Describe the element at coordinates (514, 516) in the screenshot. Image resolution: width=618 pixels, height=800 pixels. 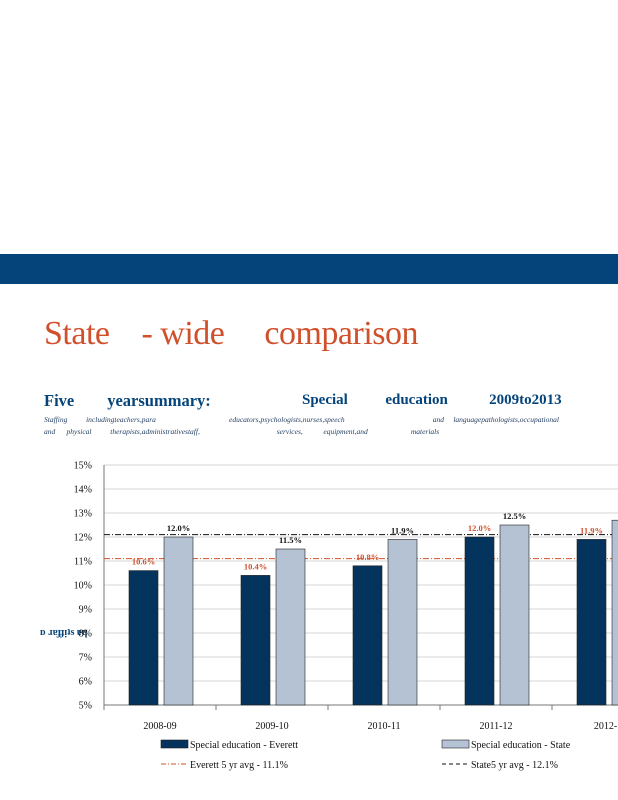
I see `data-label-state: 12.5%` at that location.